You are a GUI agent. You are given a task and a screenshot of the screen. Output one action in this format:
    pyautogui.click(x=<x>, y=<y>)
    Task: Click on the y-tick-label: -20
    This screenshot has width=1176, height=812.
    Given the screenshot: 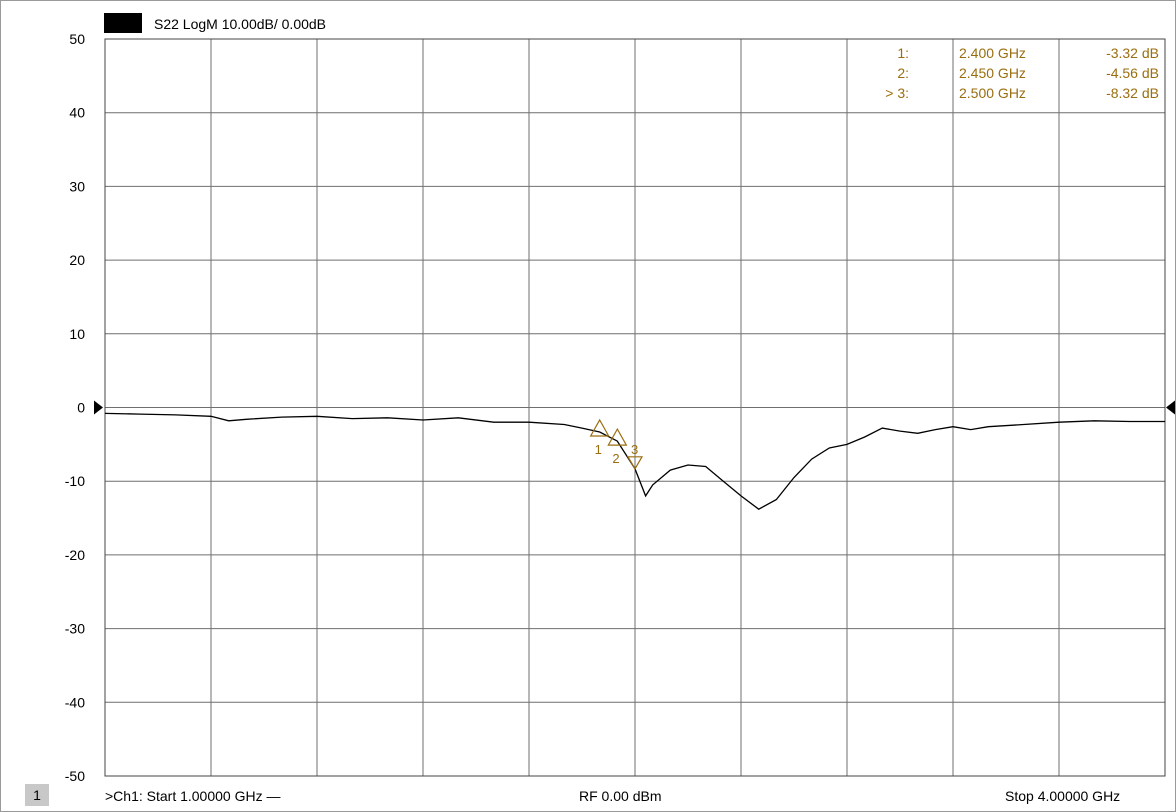 What is the action you would take?
    pyautogui.click(x=75, y=555)
    